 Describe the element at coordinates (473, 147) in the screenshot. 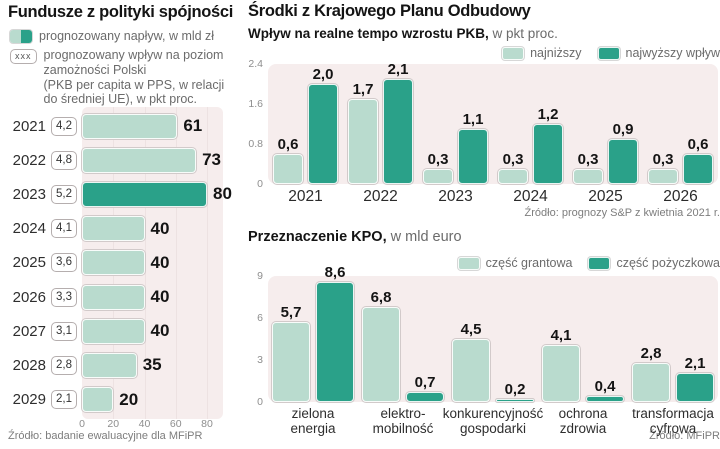

I see `series2-bar: 1,1` at that location.